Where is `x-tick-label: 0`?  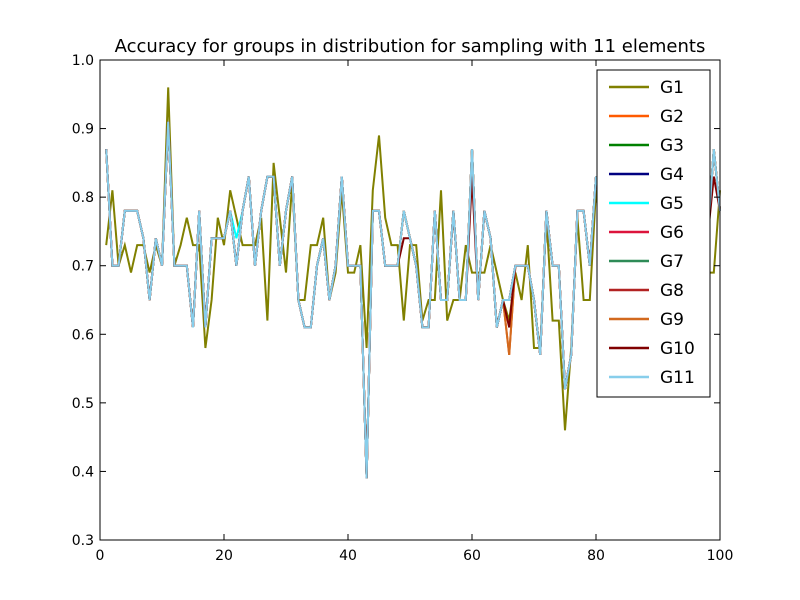
x-tick-label: 0 is located at coordinates (100, 556).